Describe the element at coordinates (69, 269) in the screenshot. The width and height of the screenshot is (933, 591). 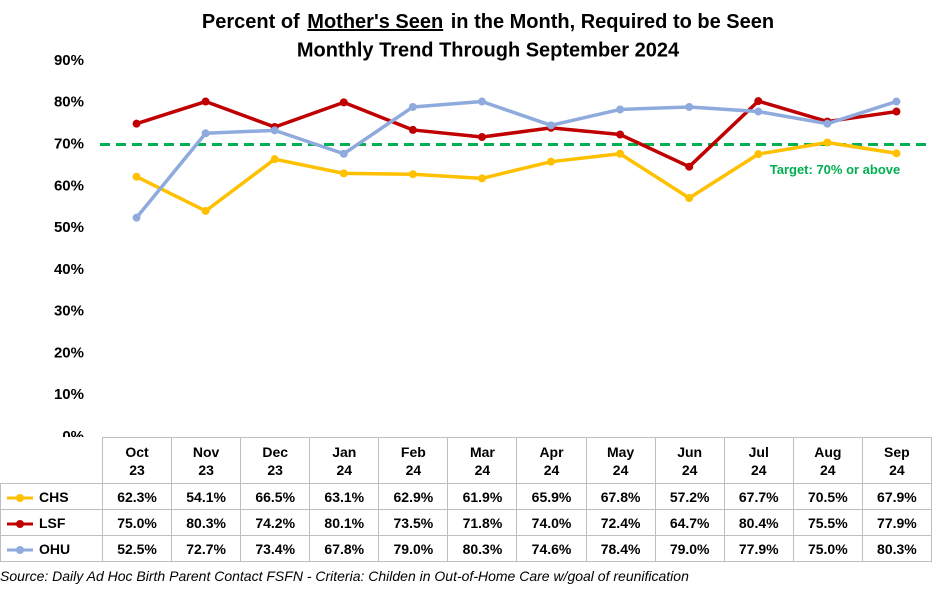
I see `y-tick-label: 40%` at that location.